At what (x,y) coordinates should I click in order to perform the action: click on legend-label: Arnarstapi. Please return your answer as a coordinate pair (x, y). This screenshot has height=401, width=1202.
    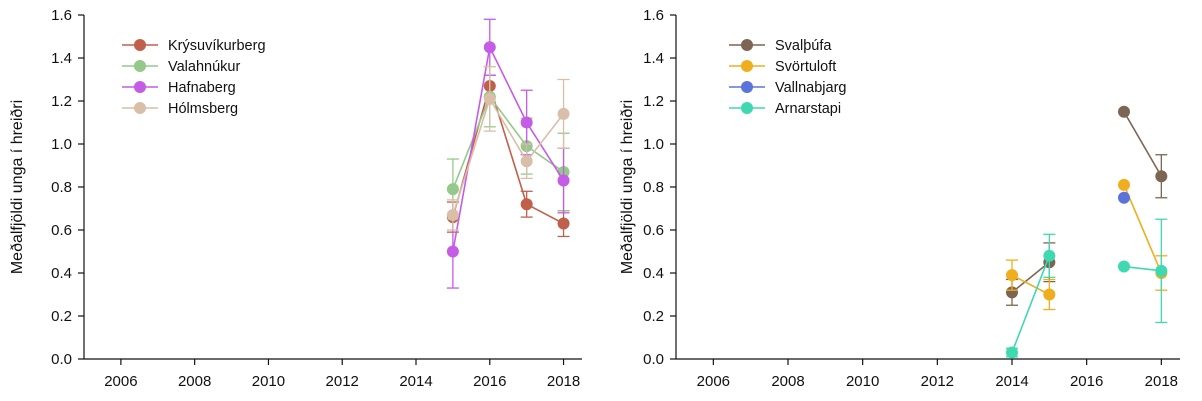
    Looking at the image, I should click on (808, 109).